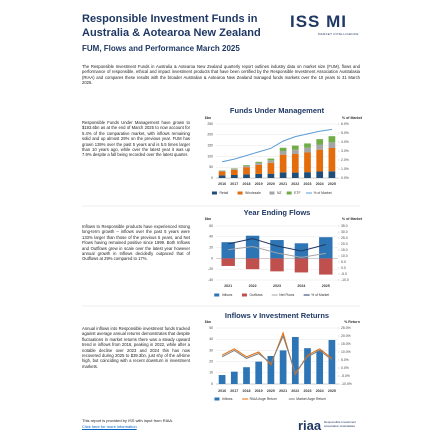 Image resolution: width=445 pixels, height=445 pixels. What do you see at coordinates (211, 226) in the screenshot?
I see `y-tick-label: 60` at bounding box center [211, 226].